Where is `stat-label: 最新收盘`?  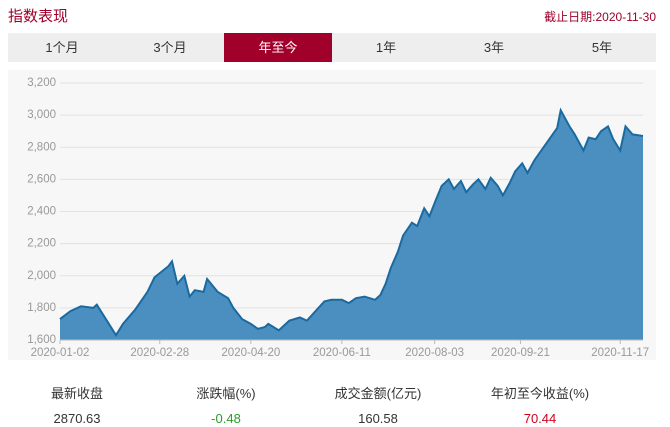 stat-label: 最新收盘 is located at coordinates (76, 393).